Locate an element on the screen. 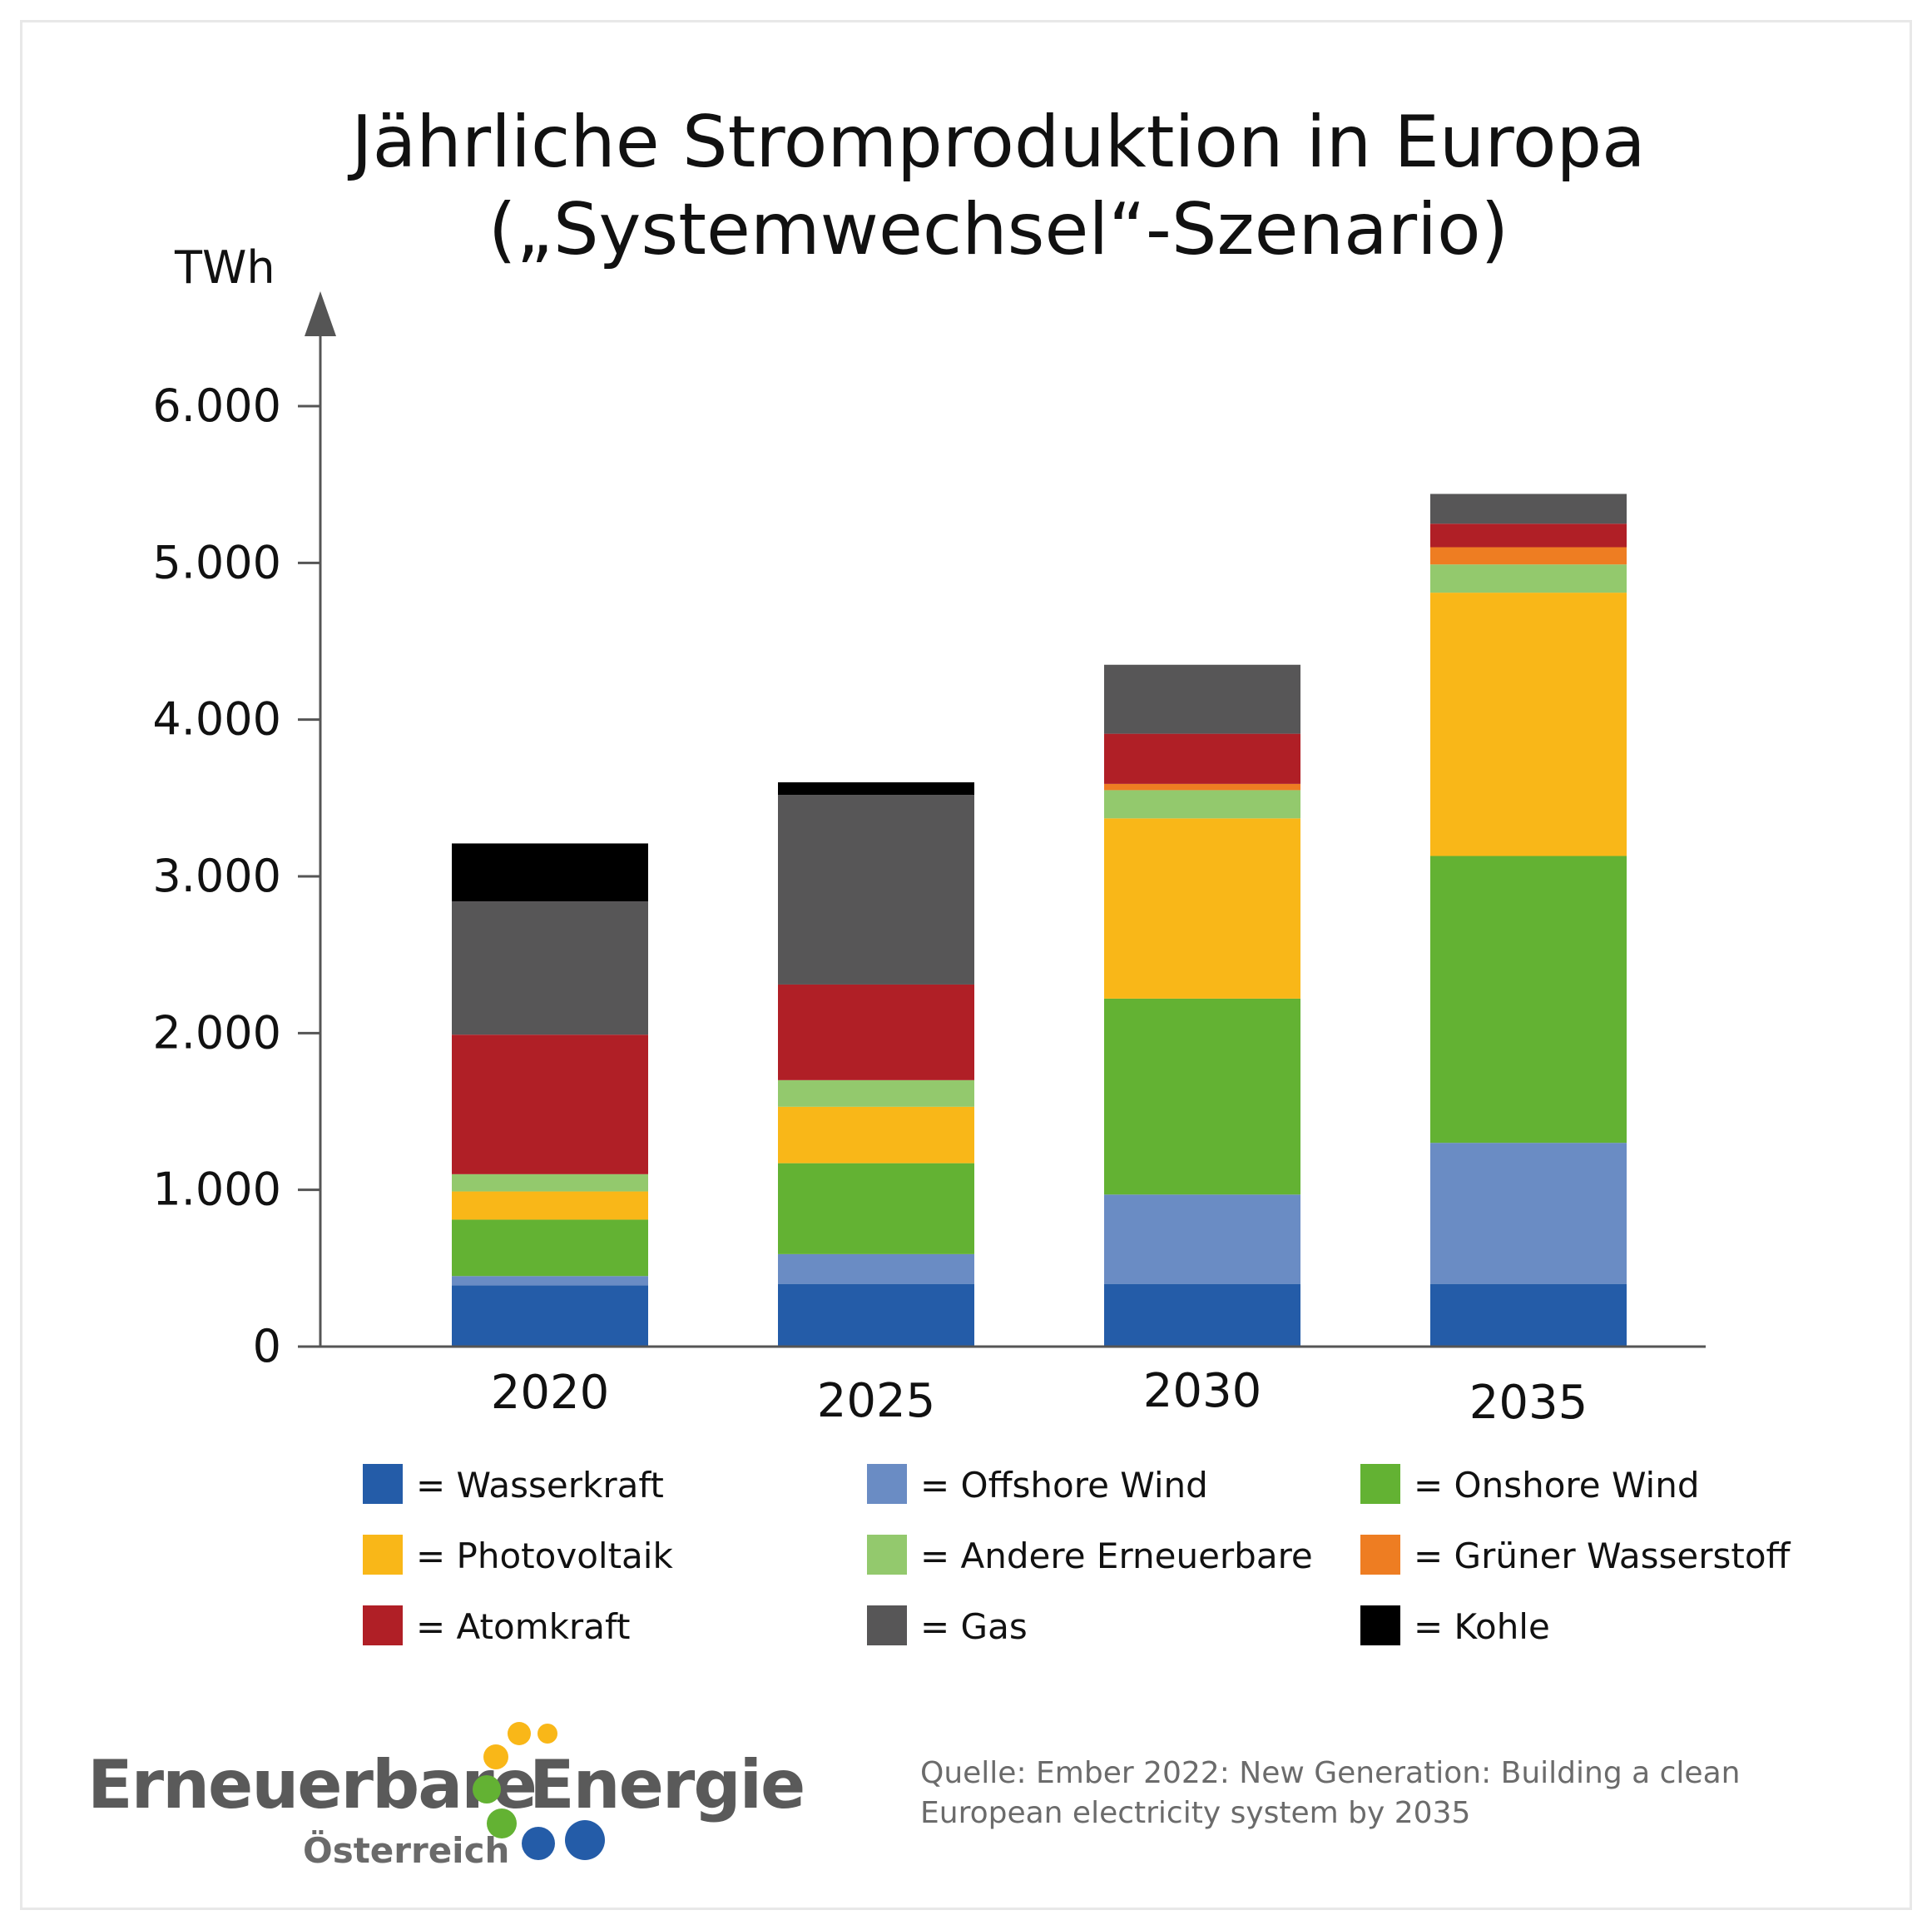 This screenshot has width=1932, height=1930. y-axis-unit-label: TWh is located at coordinates (224, 267).